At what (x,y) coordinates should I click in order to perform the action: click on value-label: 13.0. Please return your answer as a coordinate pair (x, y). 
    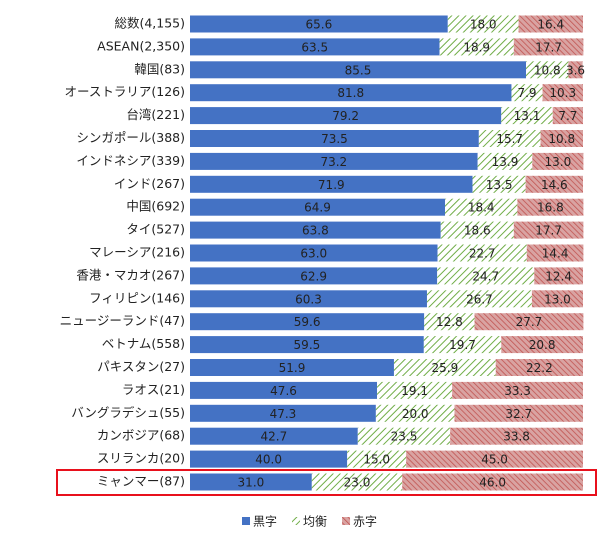
    Looking at the image, I should click on (557, 299).